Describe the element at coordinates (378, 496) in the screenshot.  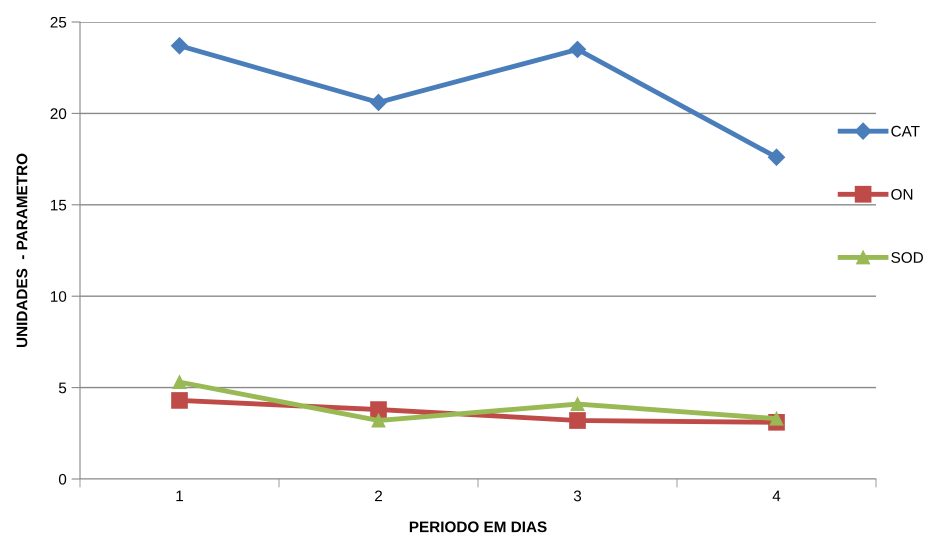
I see `x-tick-label: 2` at that location.